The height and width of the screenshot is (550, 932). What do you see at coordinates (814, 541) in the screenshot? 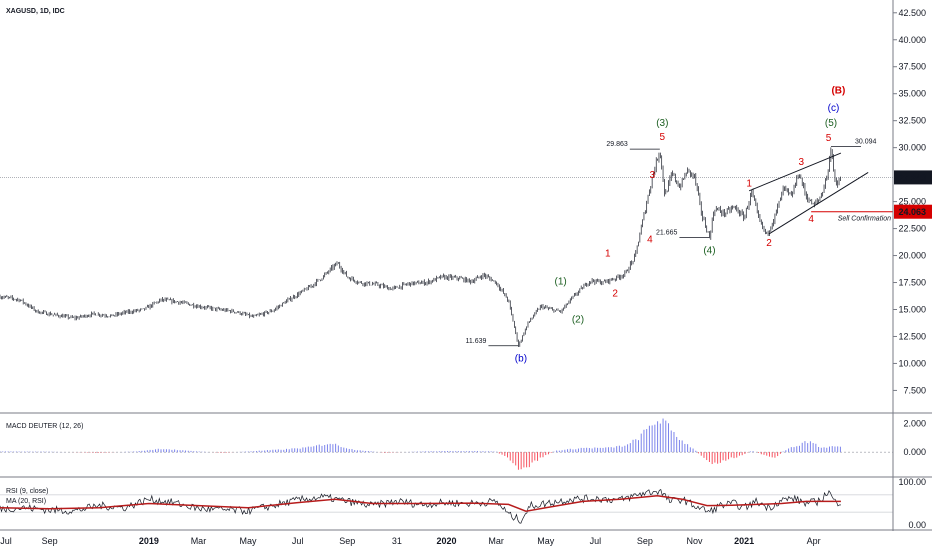
I see `time-tick-label: Apr` at bounding box center [814, 541].